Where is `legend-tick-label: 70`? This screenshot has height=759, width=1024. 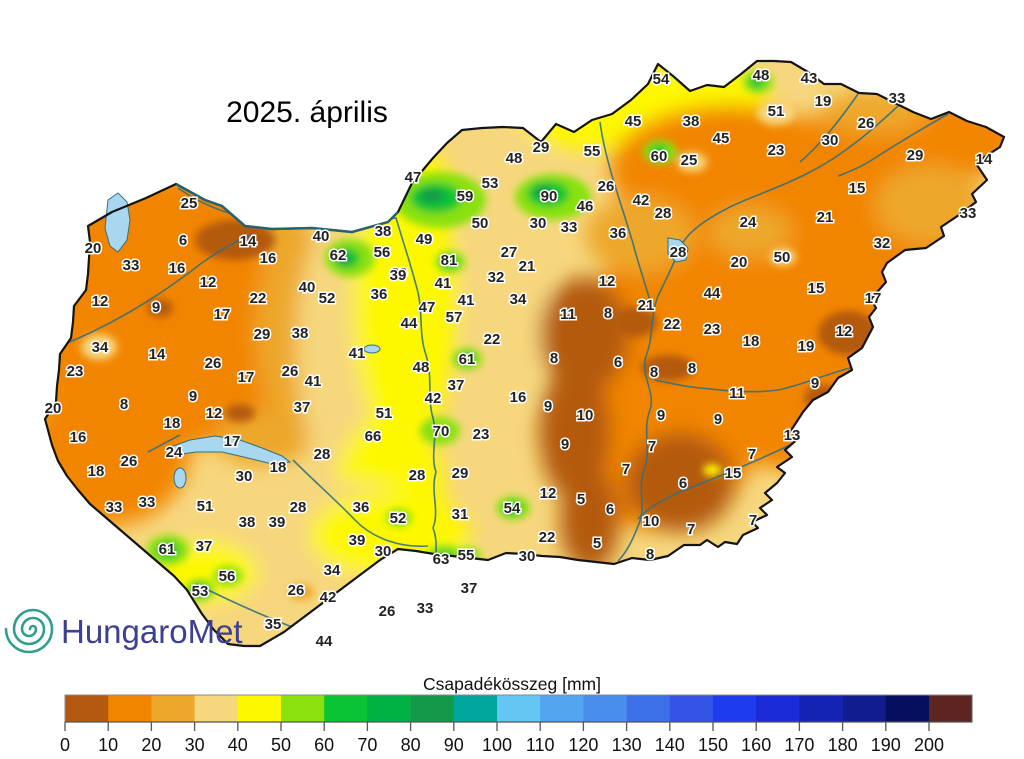
legend-tick-label: 70 is located at coordinates (367, 745).